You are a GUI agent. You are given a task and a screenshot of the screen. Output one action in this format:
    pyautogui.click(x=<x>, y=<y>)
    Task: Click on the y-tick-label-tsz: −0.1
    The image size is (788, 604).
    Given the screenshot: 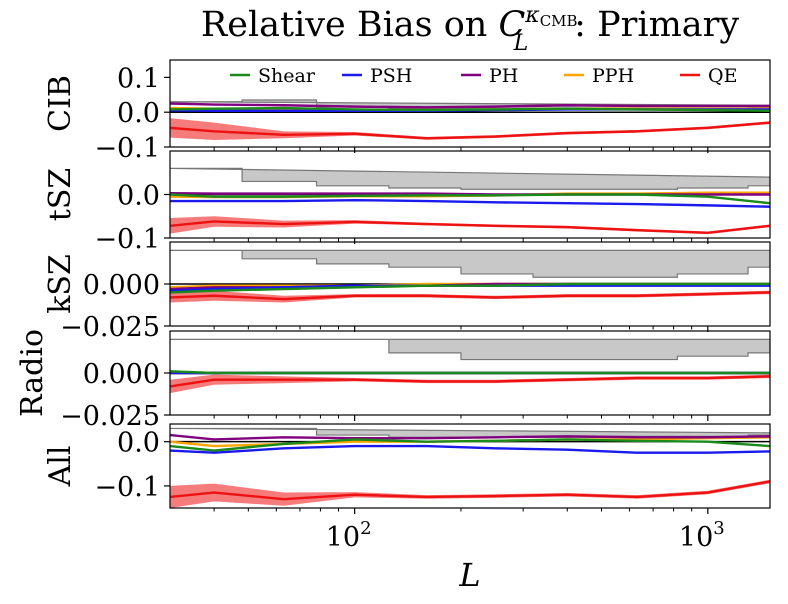 What is the action you would take?
    pyautogui.click(x=127, y=239)
    